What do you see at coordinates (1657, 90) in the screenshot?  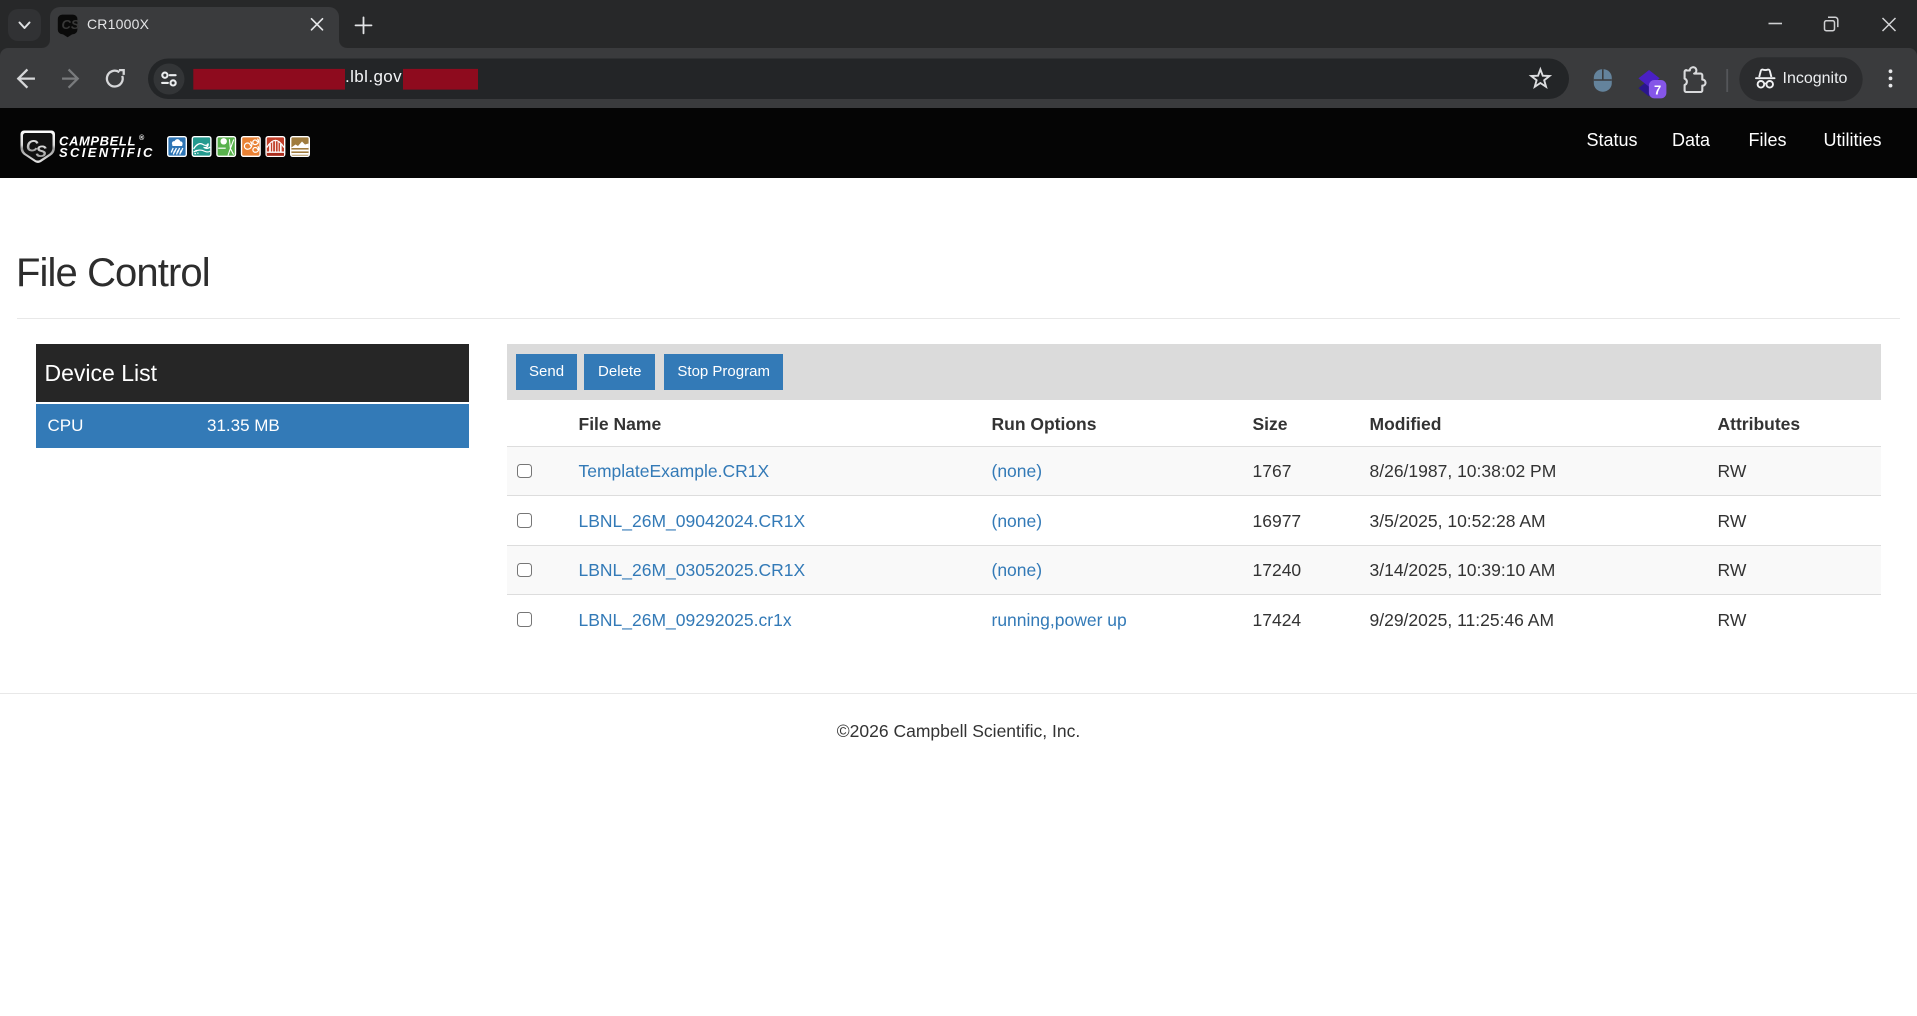 I see `svg-text: 7` at bounding box center [1657, 90].